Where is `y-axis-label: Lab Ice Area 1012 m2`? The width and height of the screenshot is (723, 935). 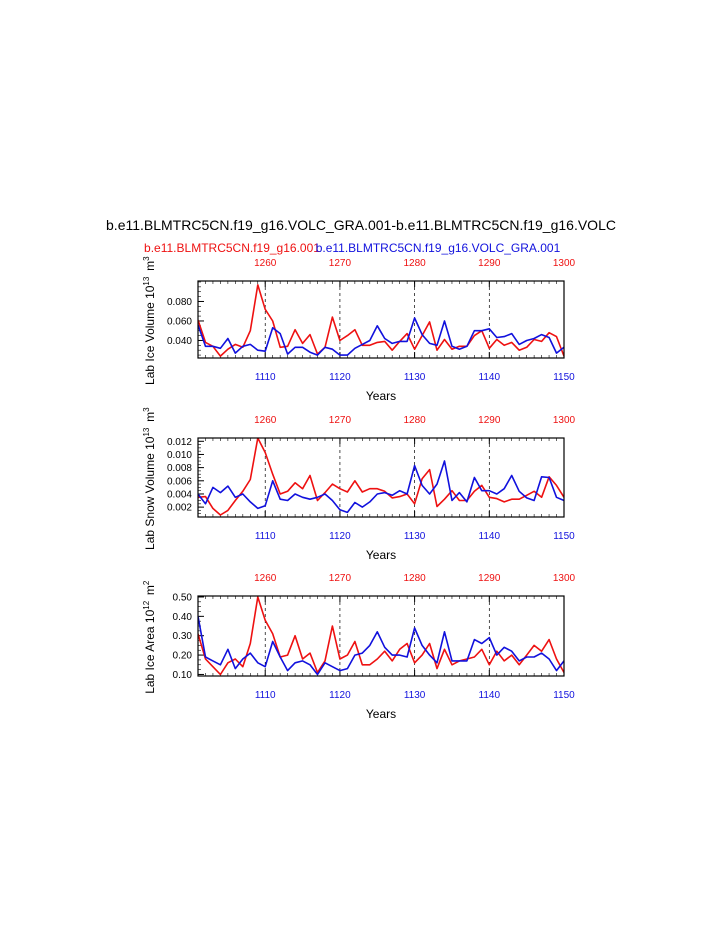 y-axis-label: Lab Ice Area 1012 m2 is located at coordinates (149, 636).